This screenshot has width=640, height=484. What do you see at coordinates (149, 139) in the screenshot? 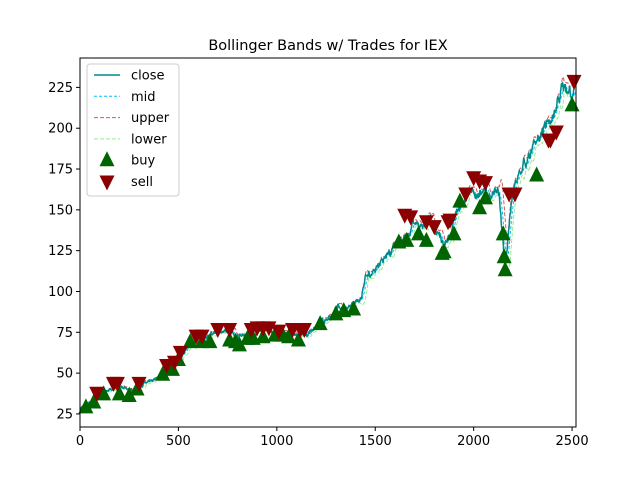
I see `legend-lower-label: lower` at bounding box center [149, 139].